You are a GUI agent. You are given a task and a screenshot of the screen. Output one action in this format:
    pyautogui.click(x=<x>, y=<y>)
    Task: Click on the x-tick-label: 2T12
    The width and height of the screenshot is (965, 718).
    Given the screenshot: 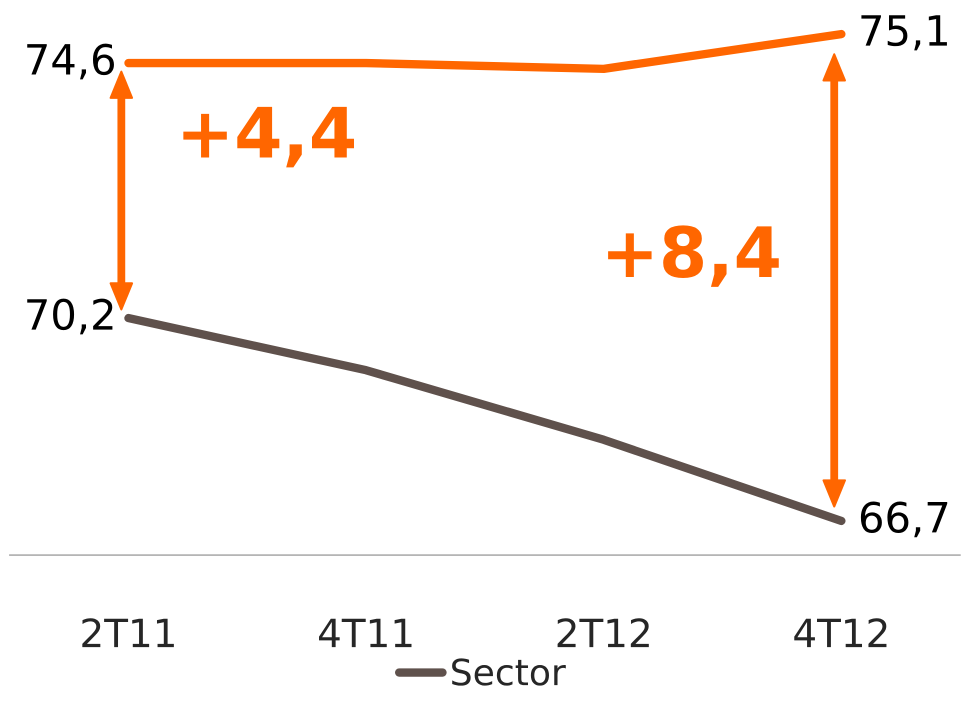 What is the action you would take?
    pyautogui.click(x=603, y=633)
    